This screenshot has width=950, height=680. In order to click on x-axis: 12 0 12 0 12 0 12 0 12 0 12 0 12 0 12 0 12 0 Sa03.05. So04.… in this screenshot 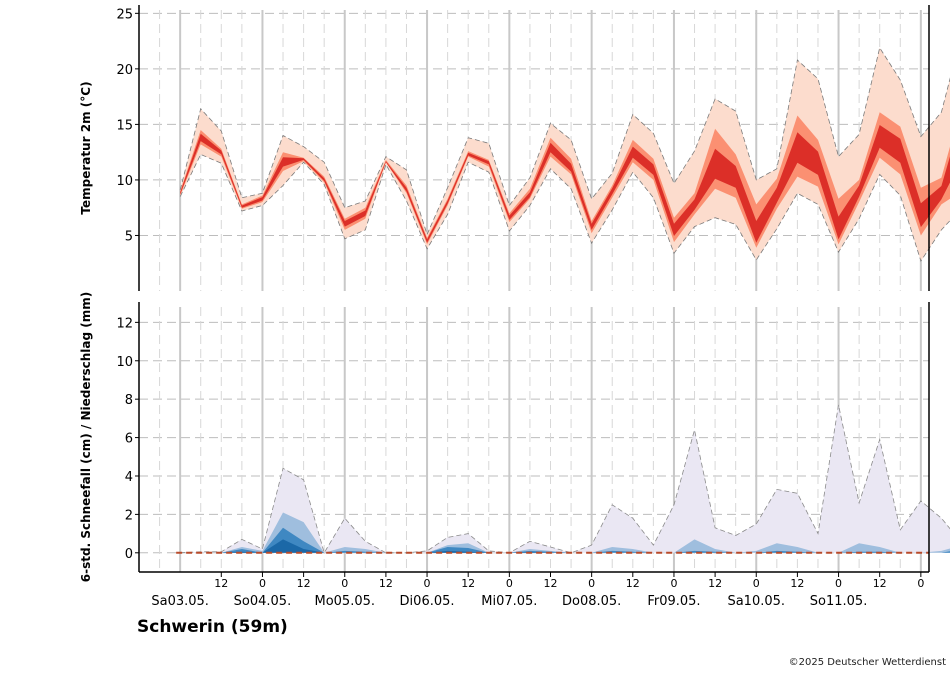, I will do `click(534, 590)`.